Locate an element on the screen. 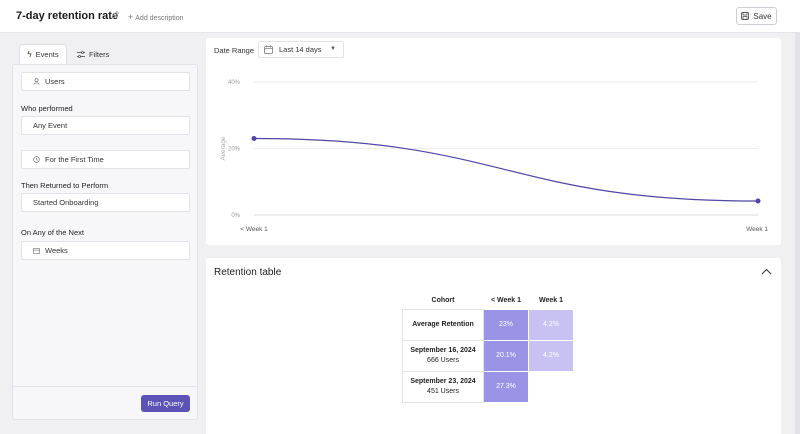 The width and height of the screenshot is (800, 434). column-header-cohort: Cohort is located at coordinates (443, 300).